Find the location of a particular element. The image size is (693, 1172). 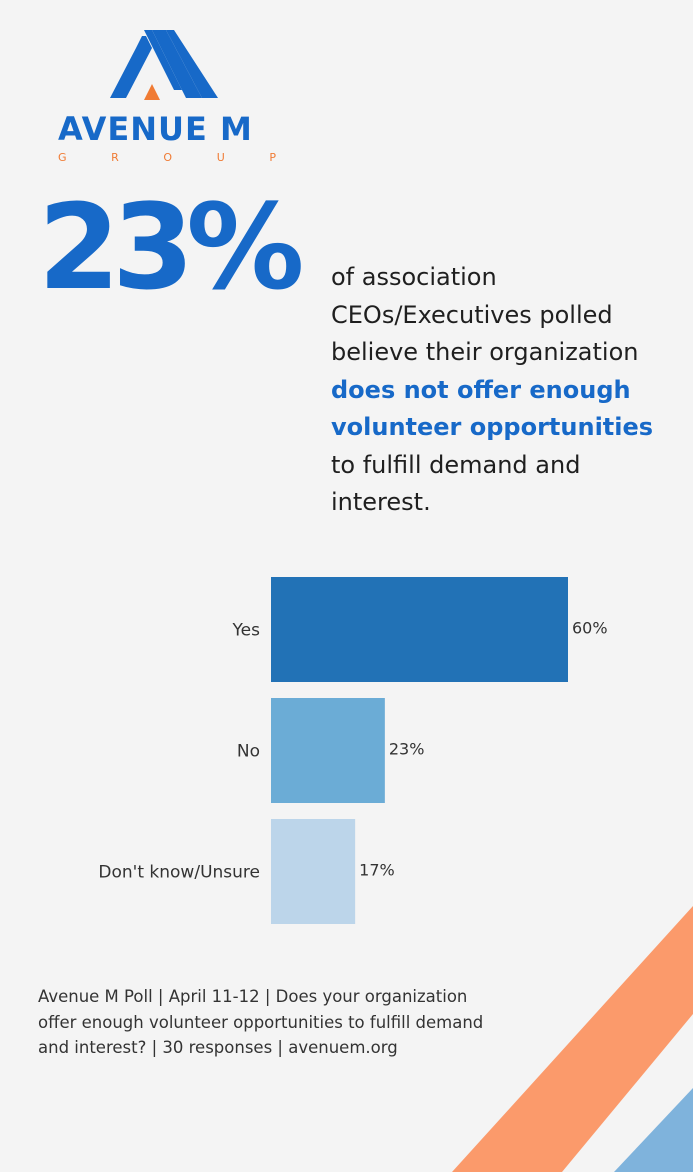

category-label: No is located at coordinates (248, 752).